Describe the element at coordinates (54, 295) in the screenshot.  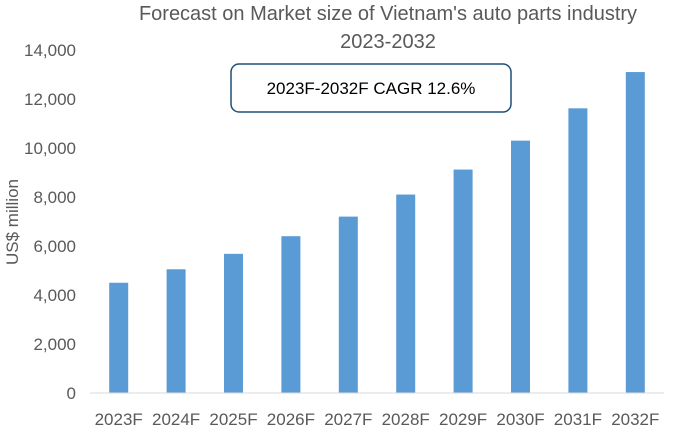
I see `y-tick-label: 4,000` at that location.